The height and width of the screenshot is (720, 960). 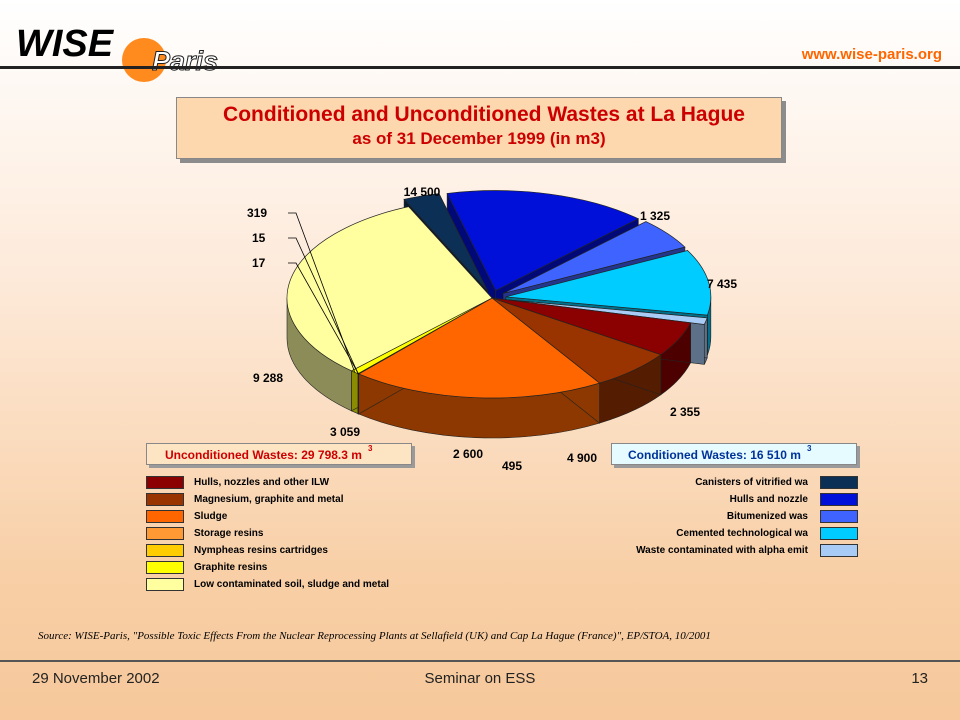 What do you see at coordinates (211, 516) in the screenshot?
I see `legend-label: Sludge` at bounding box center [211, 516].